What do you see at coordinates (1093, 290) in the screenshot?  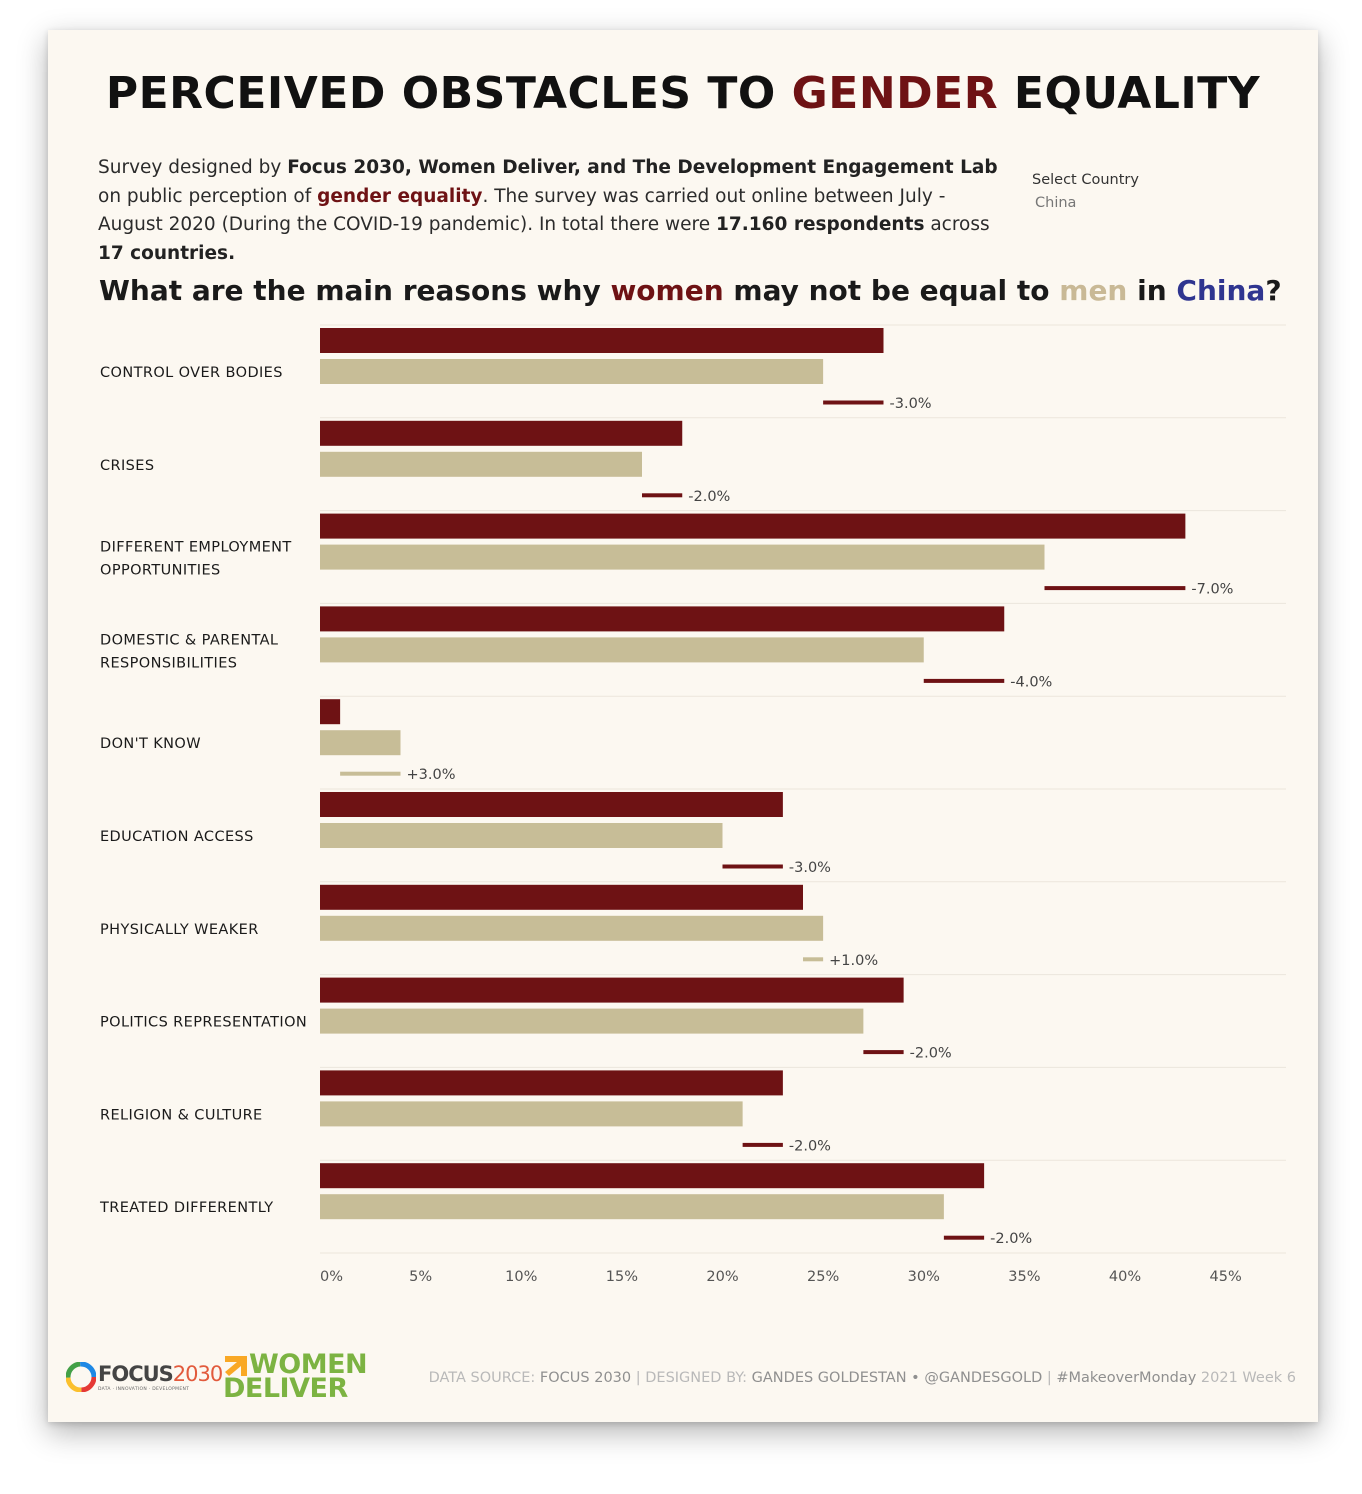 I see `legend-men: men` at bounding box center [1093, 290].